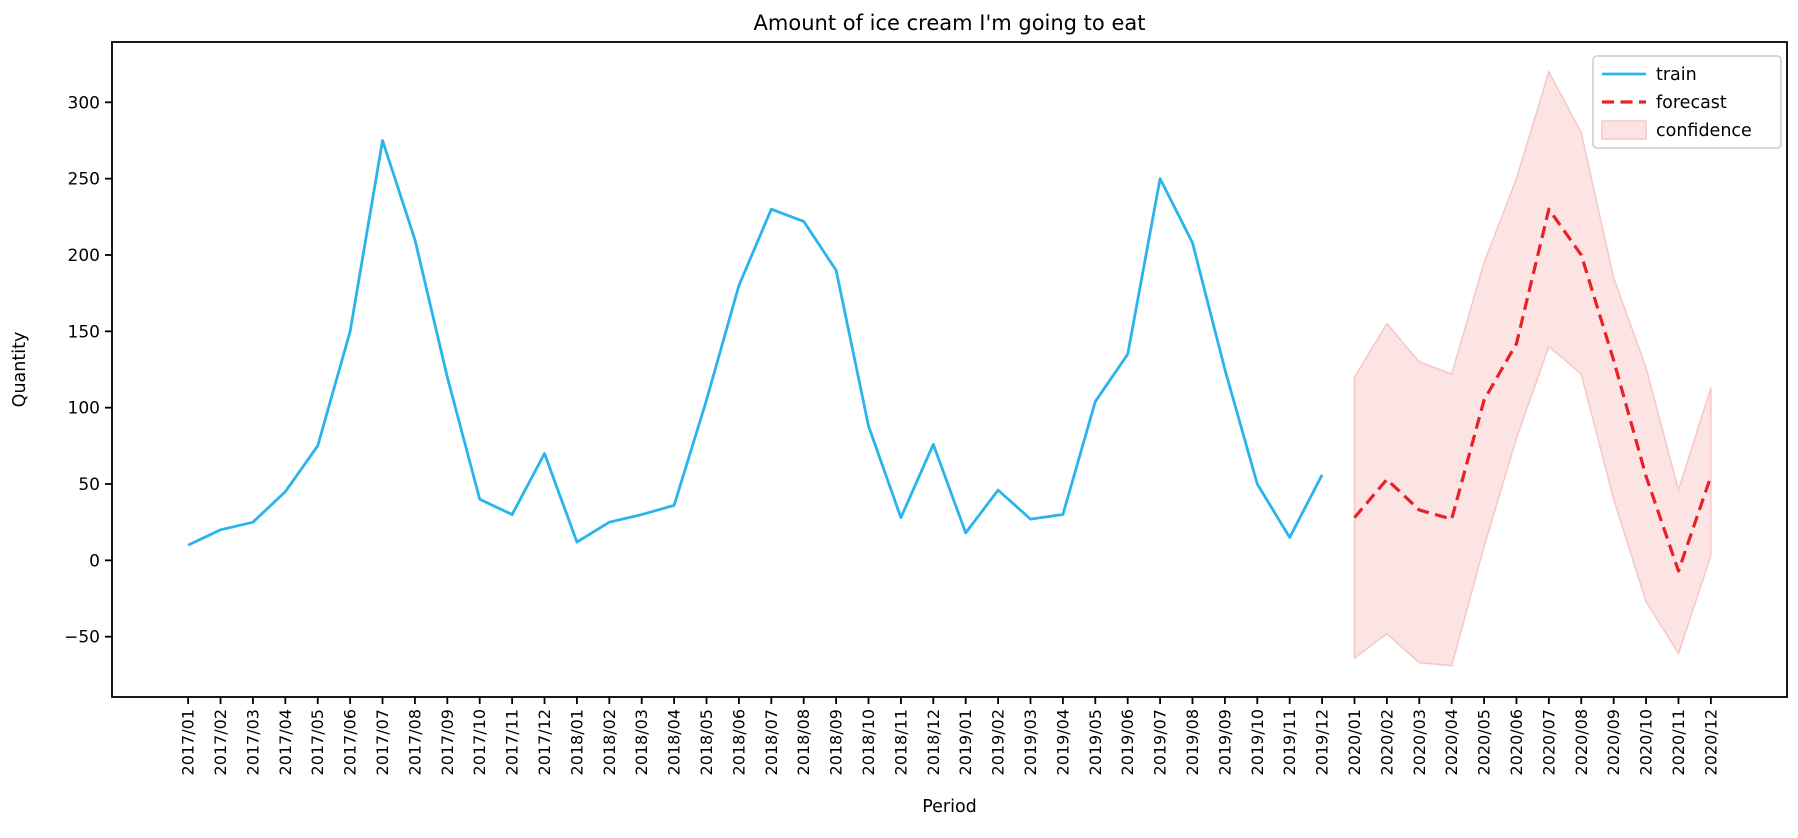 The height and width of the screenshot is (838, 1798). I want to click on chart-title: Amount of ice cream I'm going to eat, so click(950, 23).